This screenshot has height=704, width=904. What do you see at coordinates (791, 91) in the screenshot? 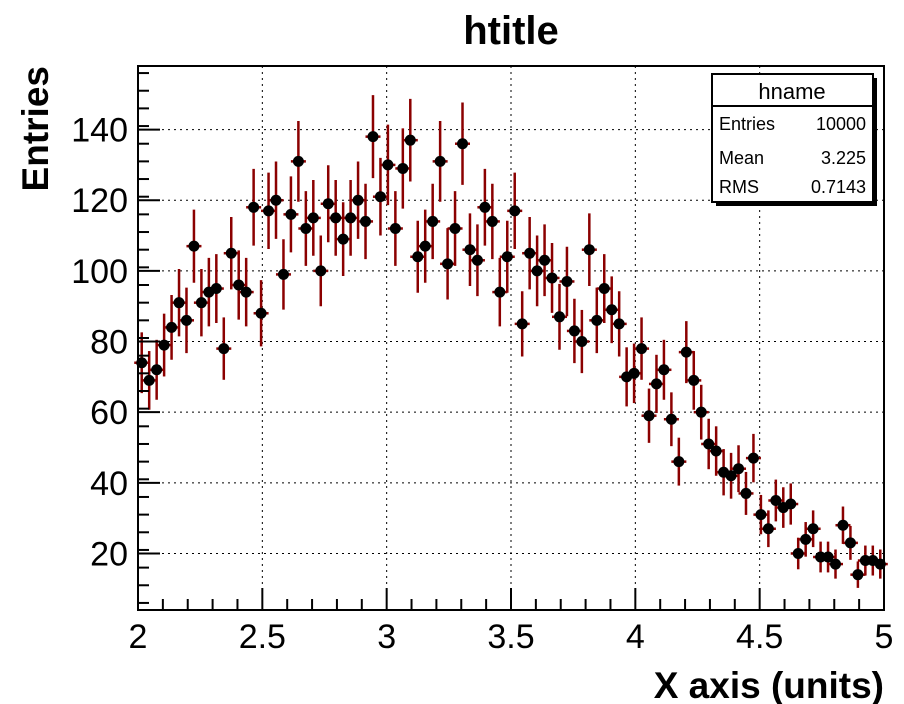
I see `stats-box-name: hname` at bounding box center [791, 91].